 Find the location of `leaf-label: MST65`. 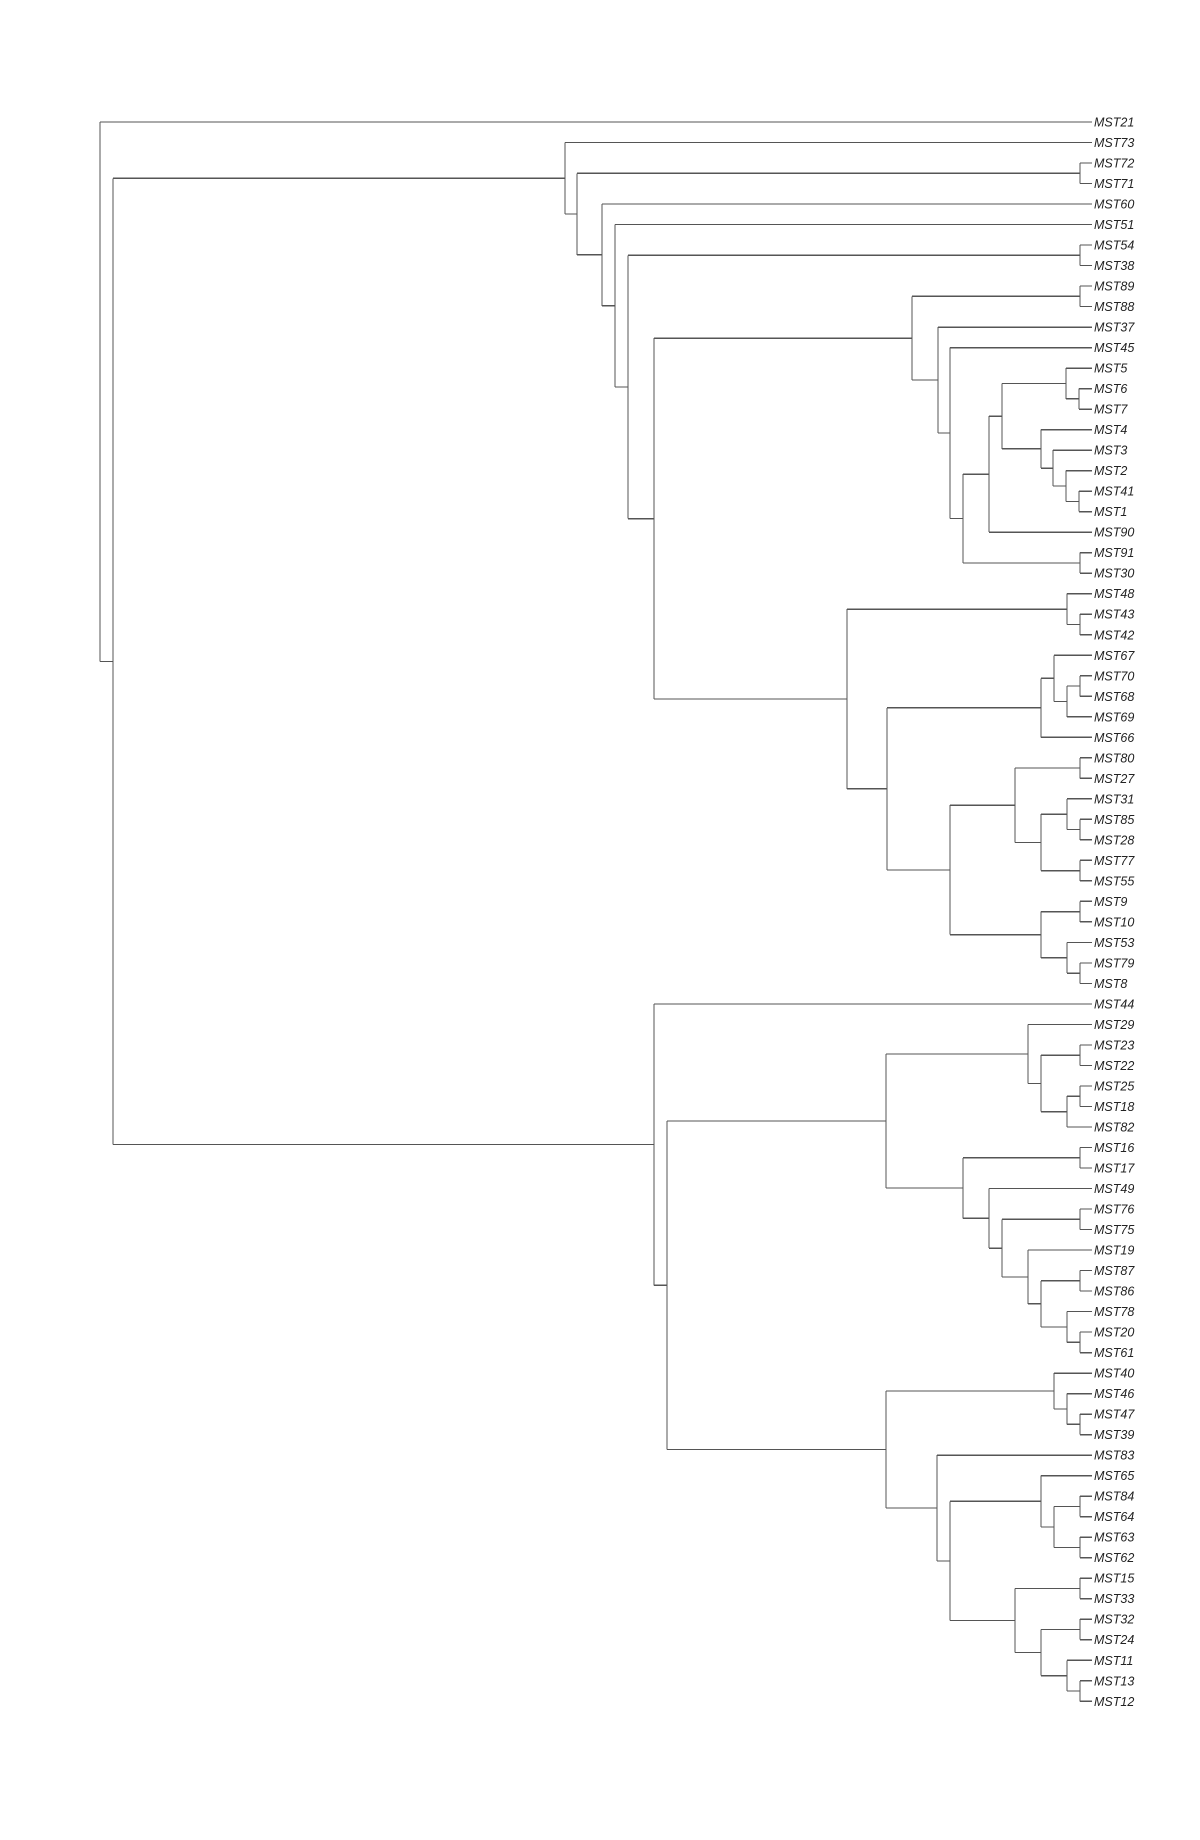

leaf-label: MST65 is located at coordinates (1114, 1476).